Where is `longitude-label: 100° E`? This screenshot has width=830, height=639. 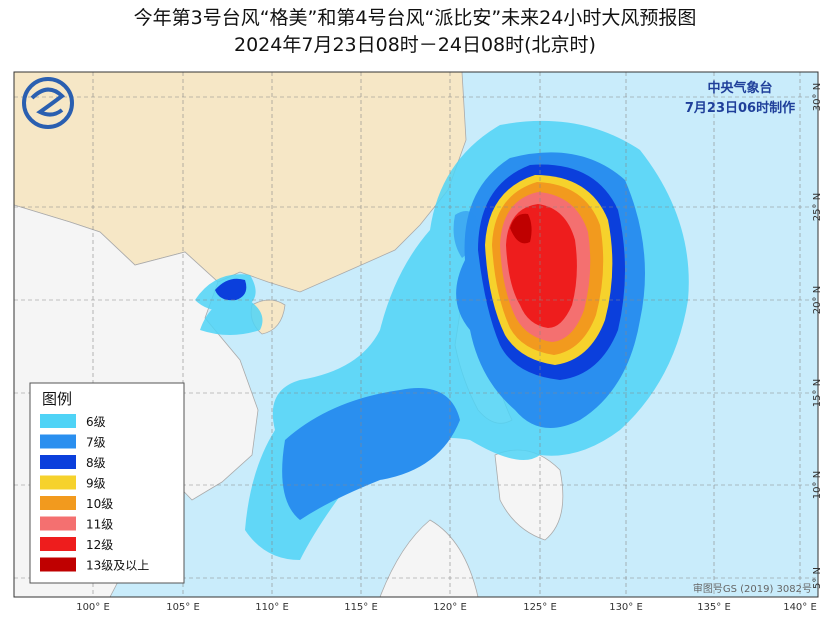 longitude-label: 100° E is located at coordinates (93, 607).